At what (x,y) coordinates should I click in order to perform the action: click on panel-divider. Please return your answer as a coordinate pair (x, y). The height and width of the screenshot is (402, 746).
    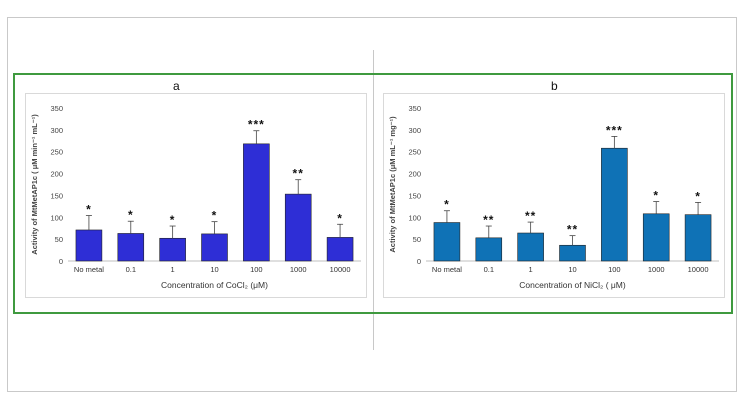
    Looking at the image, I should click on (373, 200).